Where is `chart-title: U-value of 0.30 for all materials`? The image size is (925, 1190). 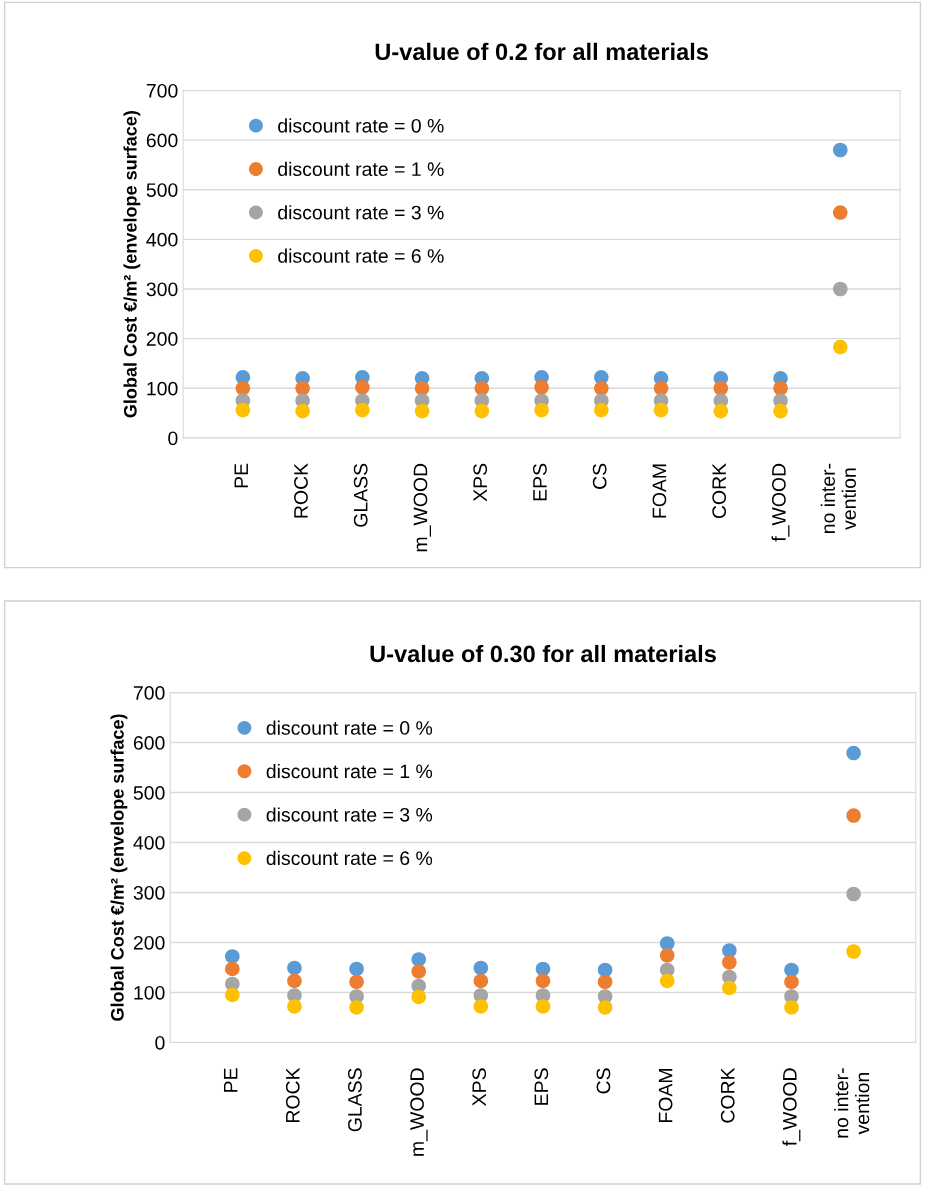 chart-title: U-value of 0.30 for all materials is located at coordinates (543, 653).